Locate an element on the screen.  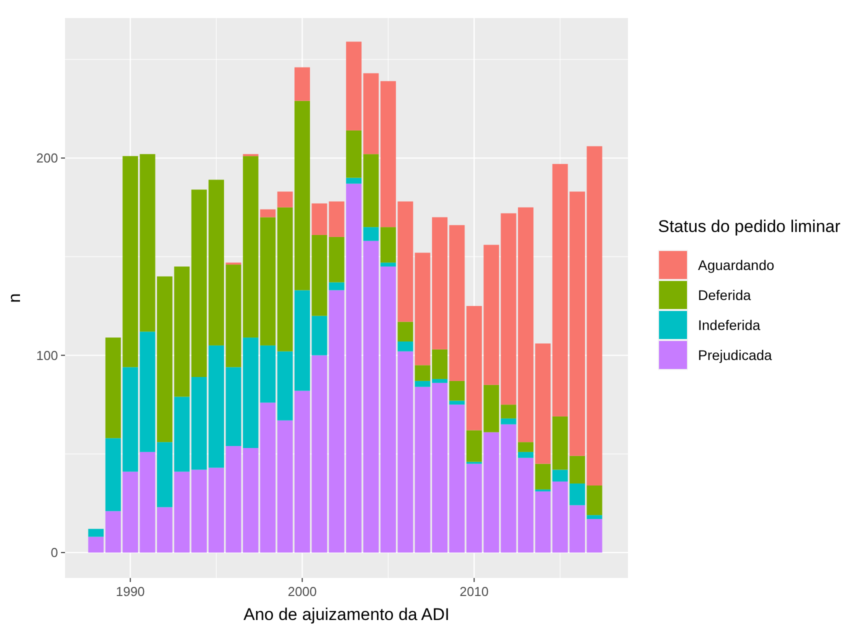
y-axis-title: n is located at coordinates (14, 298).